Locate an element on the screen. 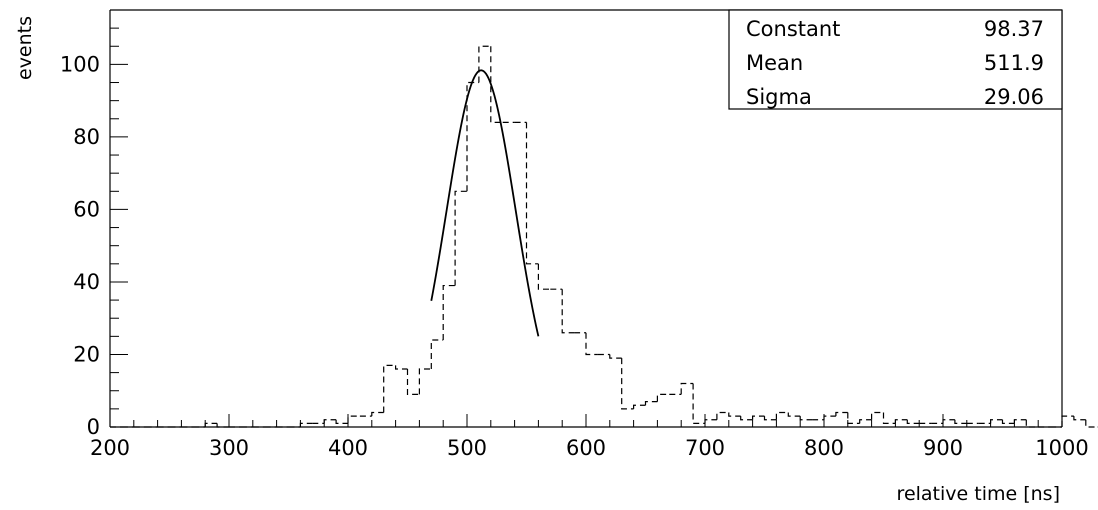  gaussian-fit-curve is located at coordinates (485, 203).